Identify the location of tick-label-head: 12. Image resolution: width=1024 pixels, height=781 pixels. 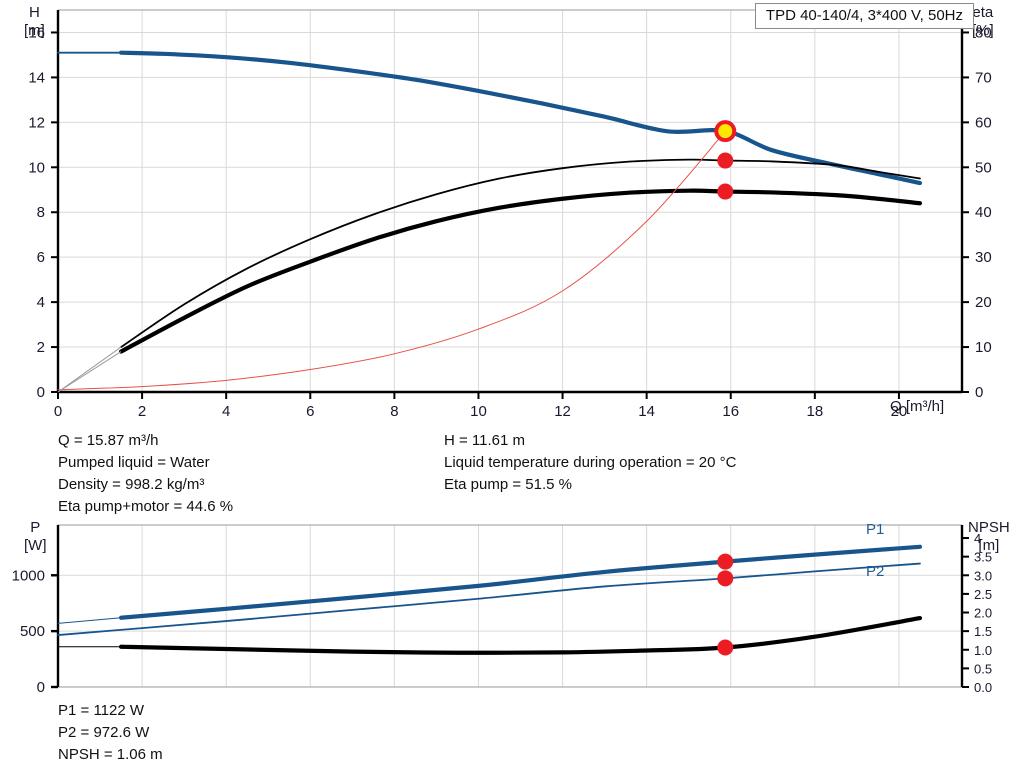
(36, 122).